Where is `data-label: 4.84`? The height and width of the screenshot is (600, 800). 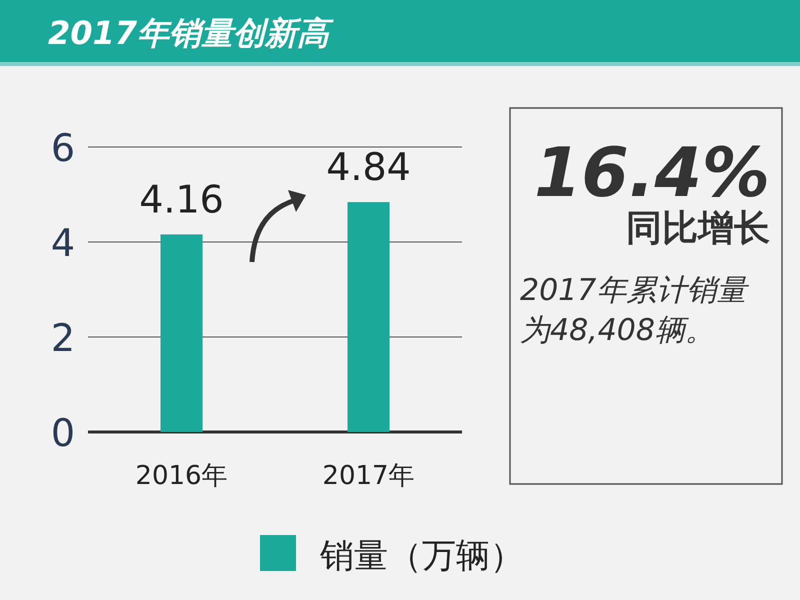 data-label: 4.84 is located at coordinates (368, 167).